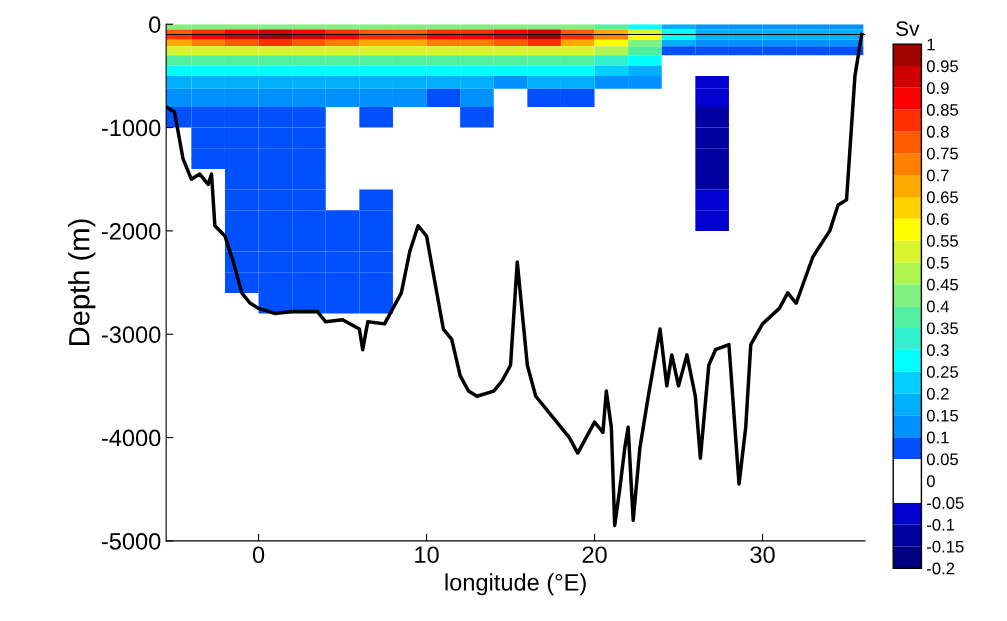  I want to click on y-tick-label: -1000, so click(131, 128).